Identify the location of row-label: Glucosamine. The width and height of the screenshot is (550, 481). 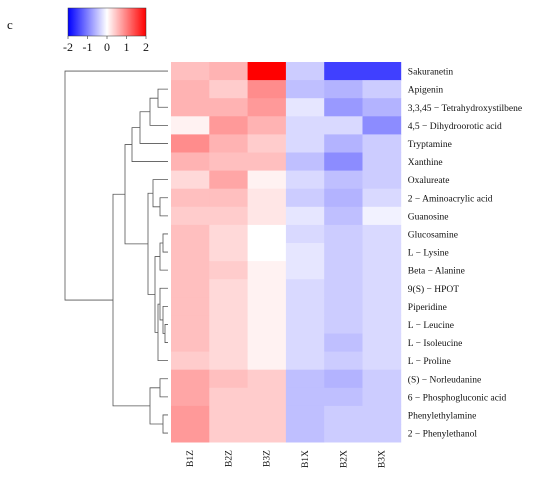
(433, 235).